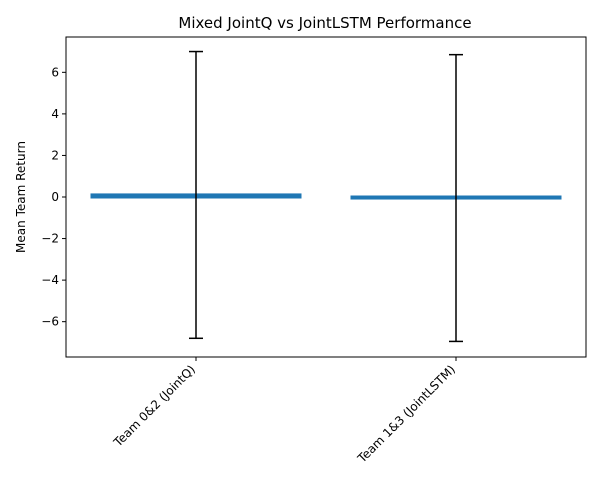  I want to click on x-tick-label: Team 1&3 (JointLSTM), so click(406, 414).